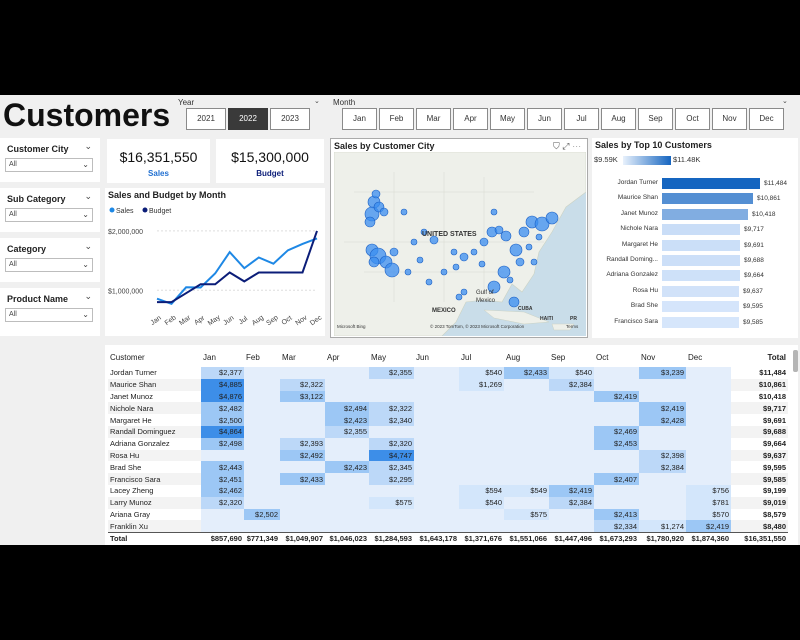  What do you see at coordinates (729, 119) in the screenshot?
I see `month-option-nov: Nov` at bounding box center [729, 119].